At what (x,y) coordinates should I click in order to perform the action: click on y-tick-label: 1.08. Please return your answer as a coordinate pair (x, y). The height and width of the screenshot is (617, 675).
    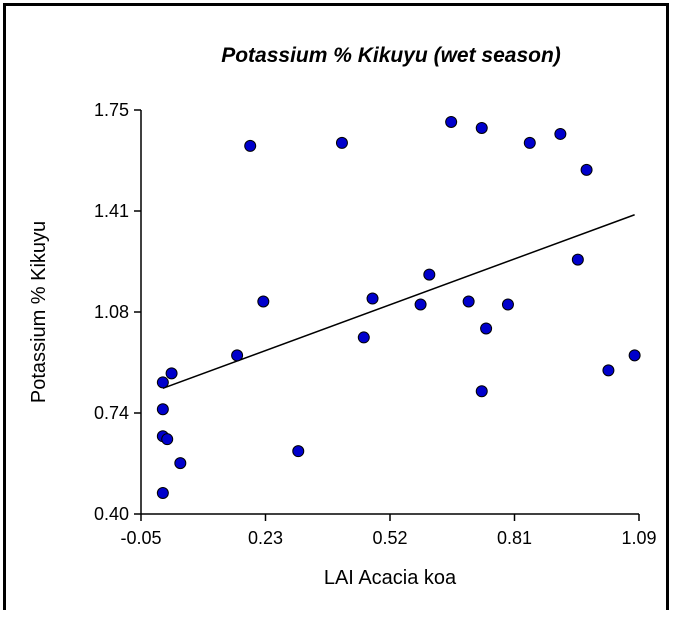
    Looking at the image, I should click on (111, 312).